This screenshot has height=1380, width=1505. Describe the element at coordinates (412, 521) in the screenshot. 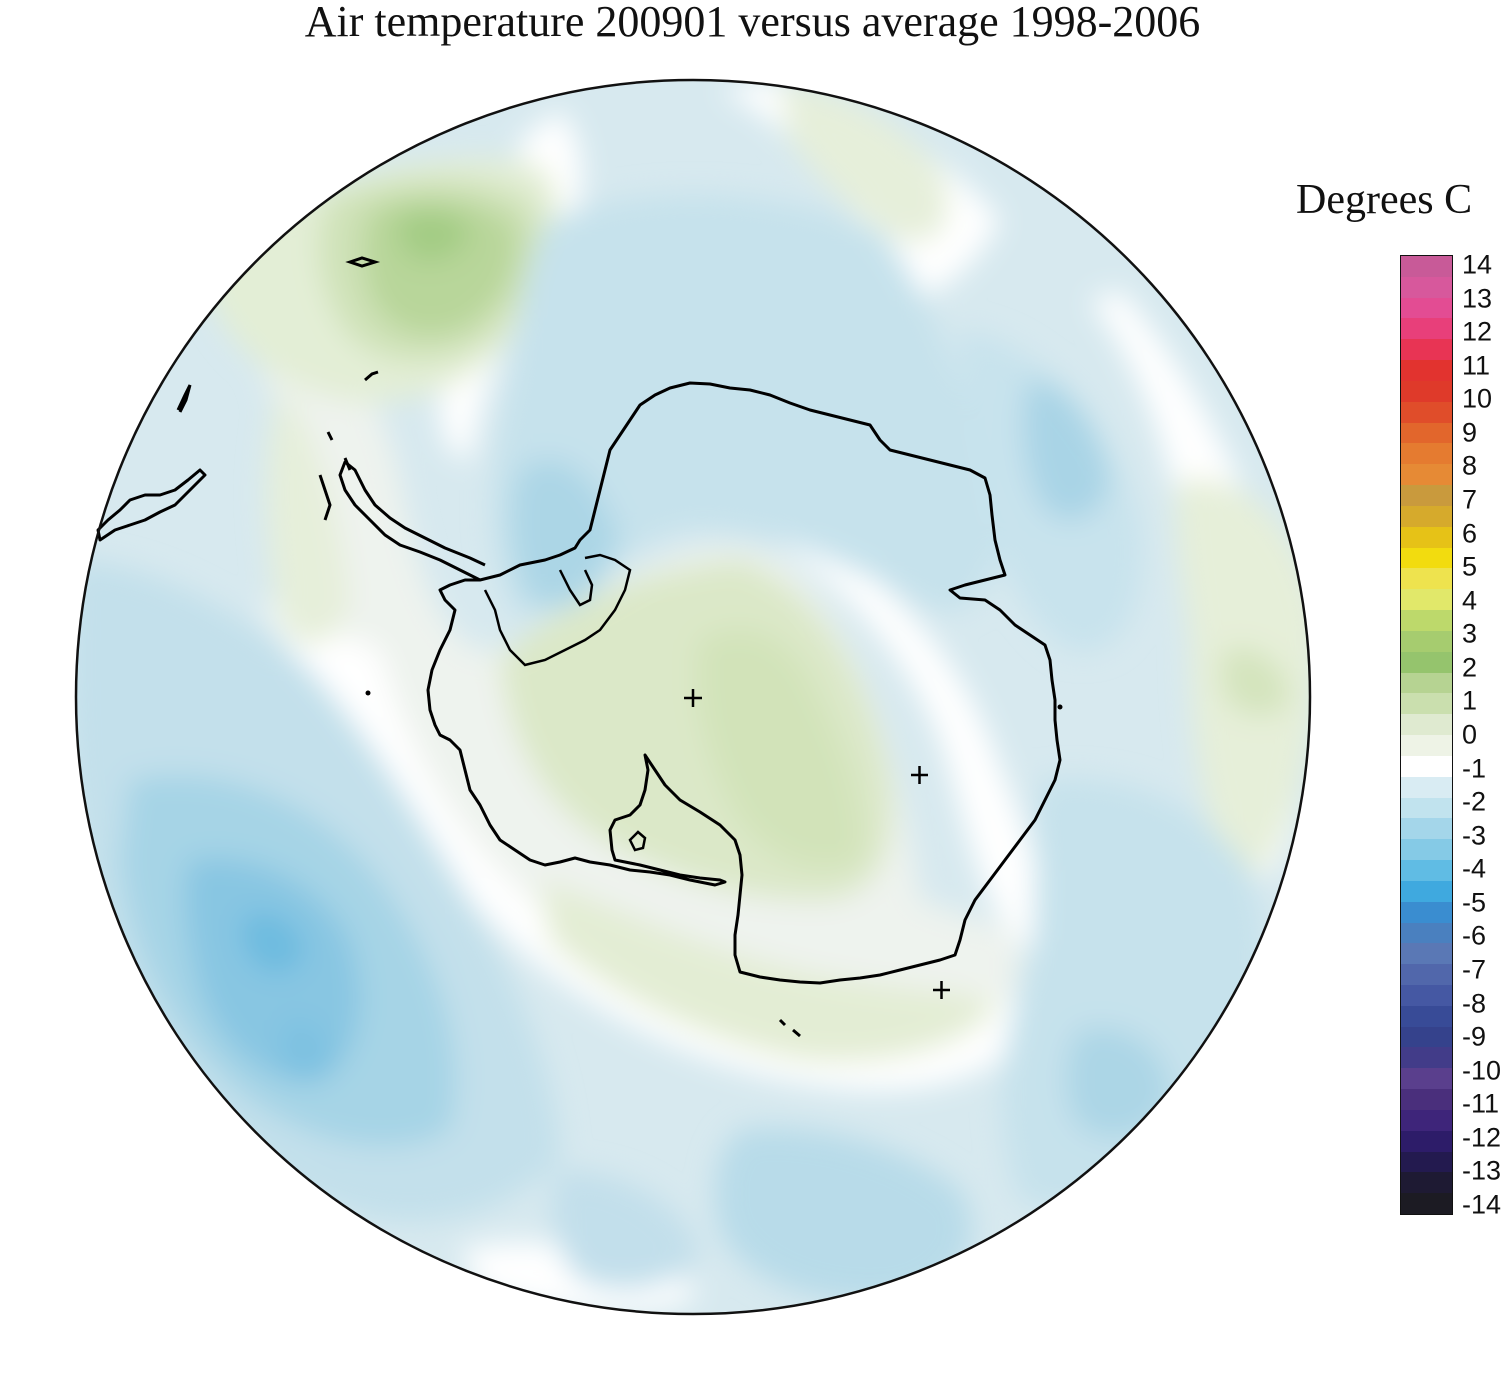

I see `antarctic-peninsula` at that location.